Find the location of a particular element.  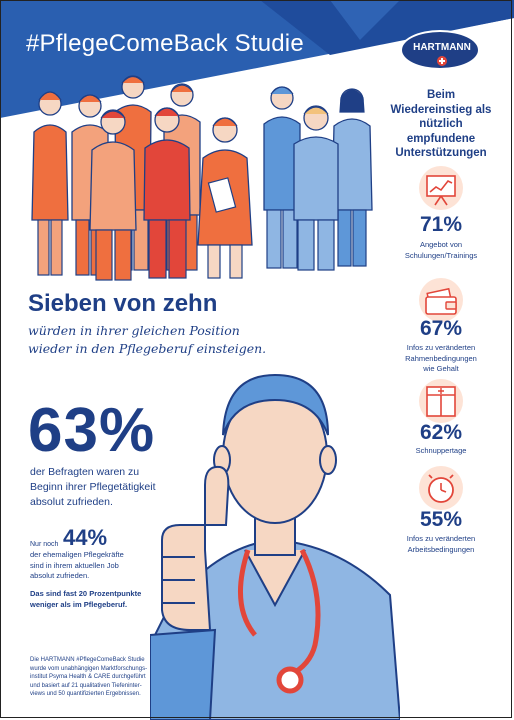

stopwatch-icon is located at coordinates (441, 488).